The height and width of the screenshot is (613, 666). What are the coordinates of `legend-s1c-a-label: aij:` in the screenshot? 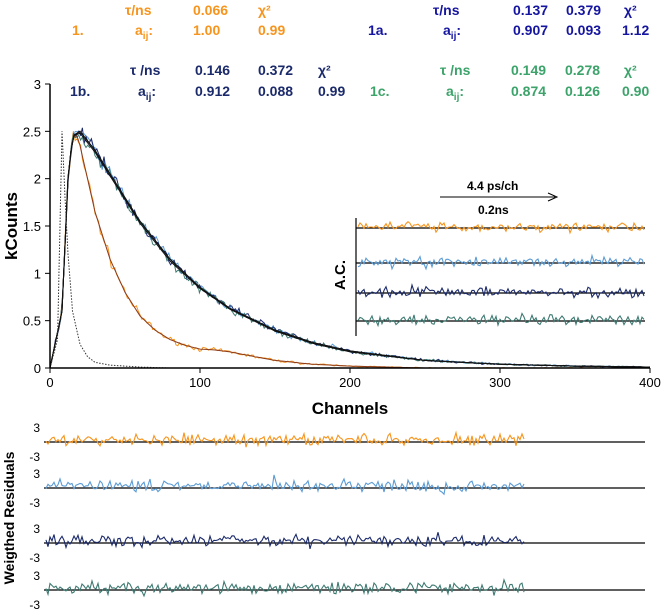 It's located at (455, 93).